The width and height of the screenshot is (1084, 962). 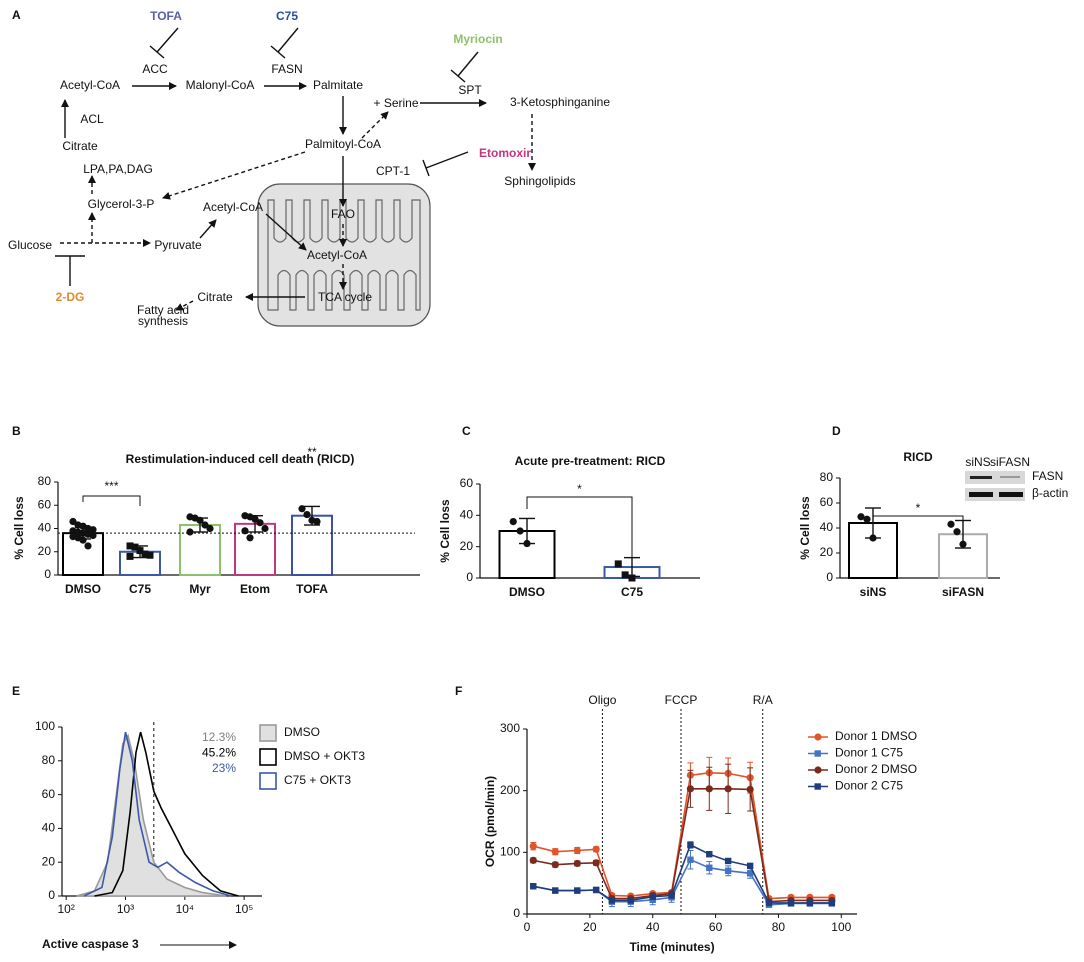 I want to click on y-tick-label: 200, so click(x=510, y=790).